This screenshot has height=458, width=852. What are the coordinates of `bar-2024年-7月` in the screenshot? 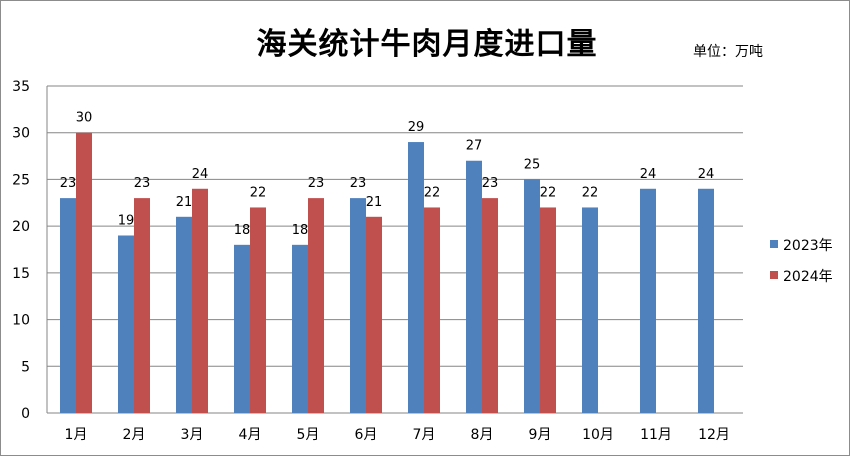 It's located at (432, 310).